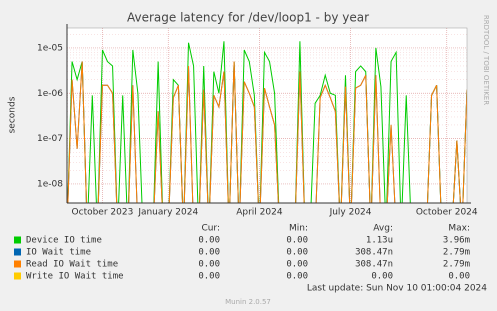  I want to click on x-tick-label: October 2023, so click(103, 213).